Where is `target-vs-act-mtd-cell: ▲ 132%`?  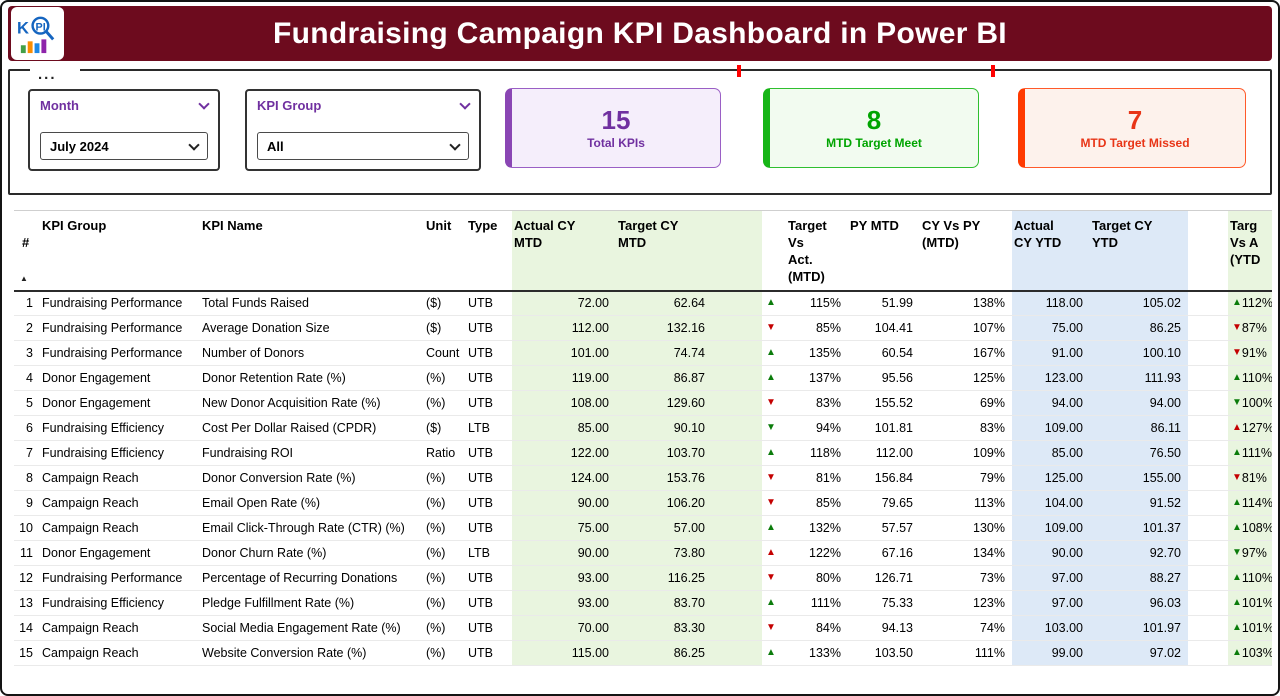 target-vs-act-mtd-cell: ▲ 132% is located at coordinates (805, 528).